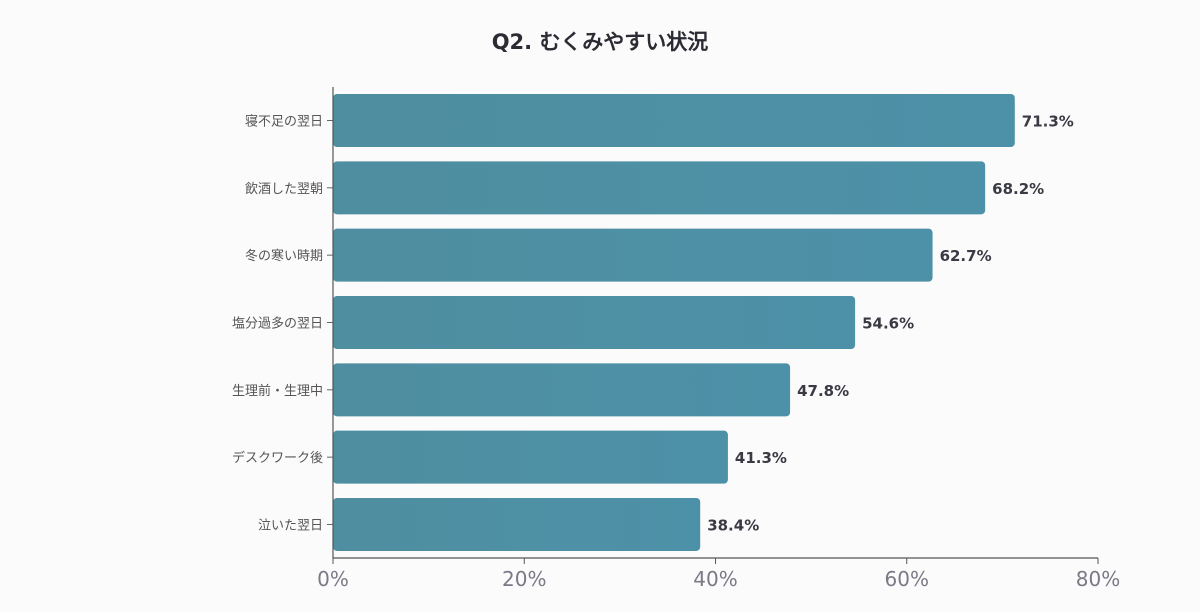 This screenshot has height=612, width=1200. Describe the element at coordinates (823, 391) in the screenshot. I see `value-label-4: 47.8%` at that location.